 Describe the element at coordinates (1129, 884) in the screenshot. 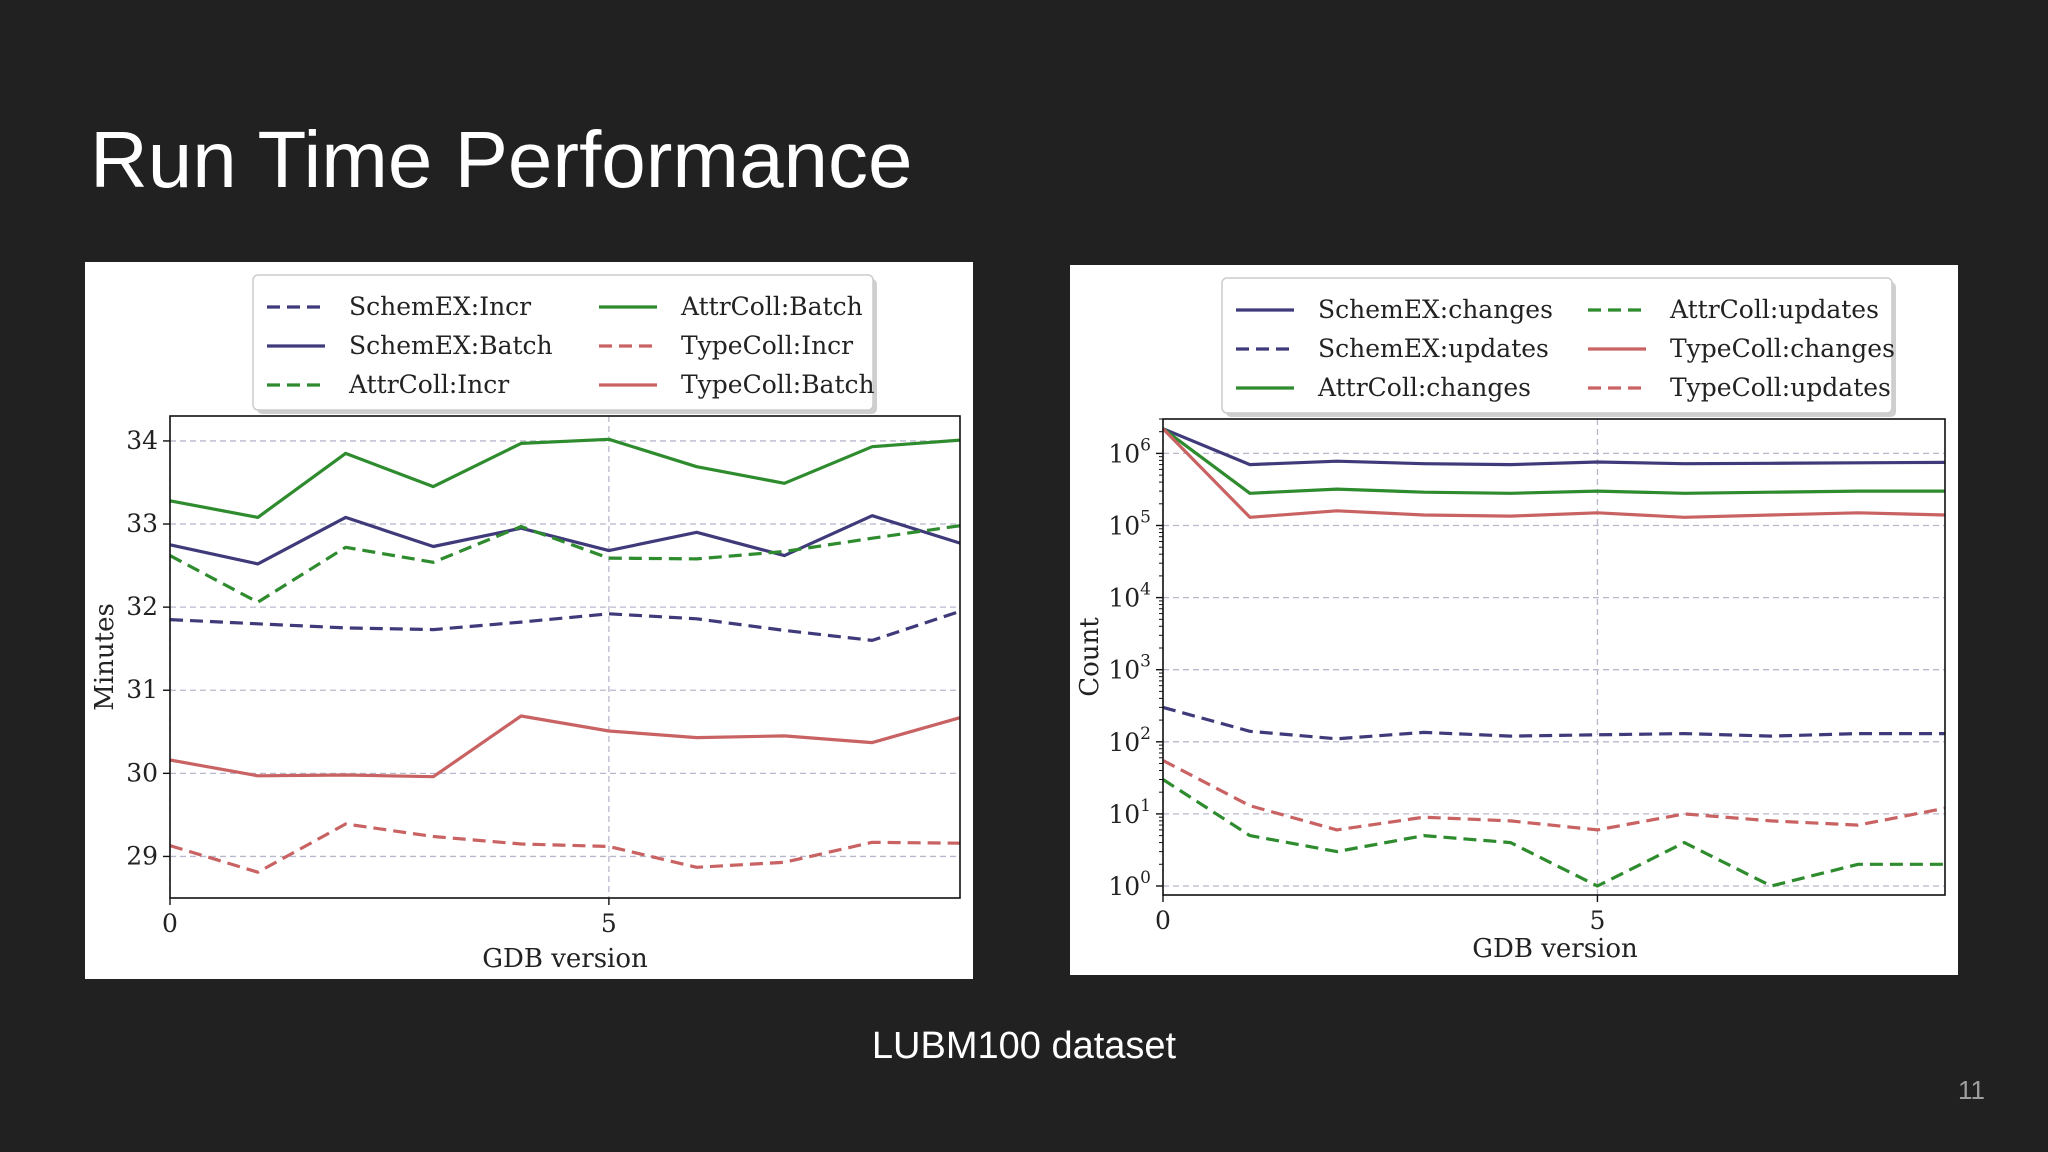

I see `y-tick-label: 10⁰` at that location.